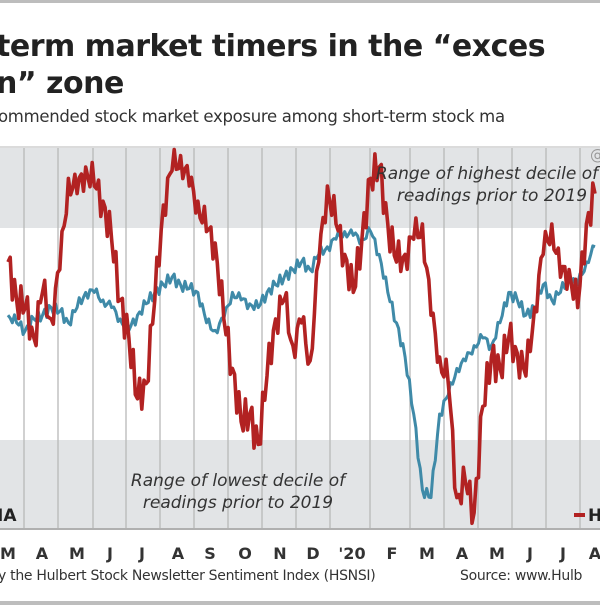 Image resolution: width=600 pixels, height=605 pixels. What do you see at coordinates (300, 603) in the screenshot?
I see `bottom-border` at bounding box center [300, 603].